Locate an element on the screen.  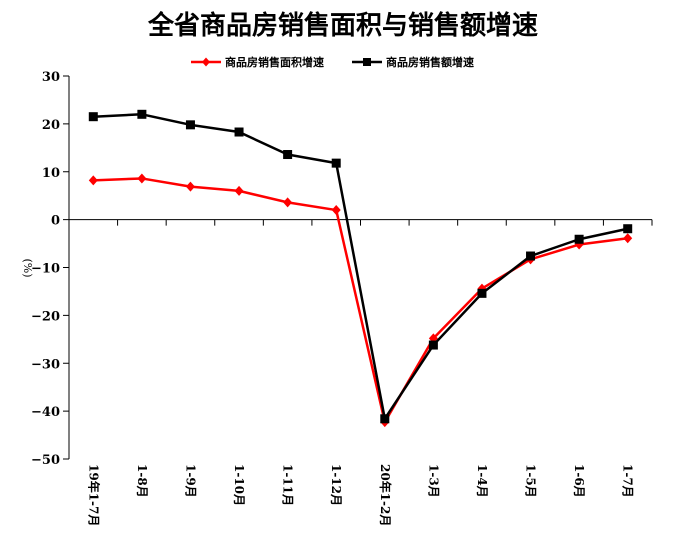
x-tick-label: 1-5月 is located at coordinates (531, 481).